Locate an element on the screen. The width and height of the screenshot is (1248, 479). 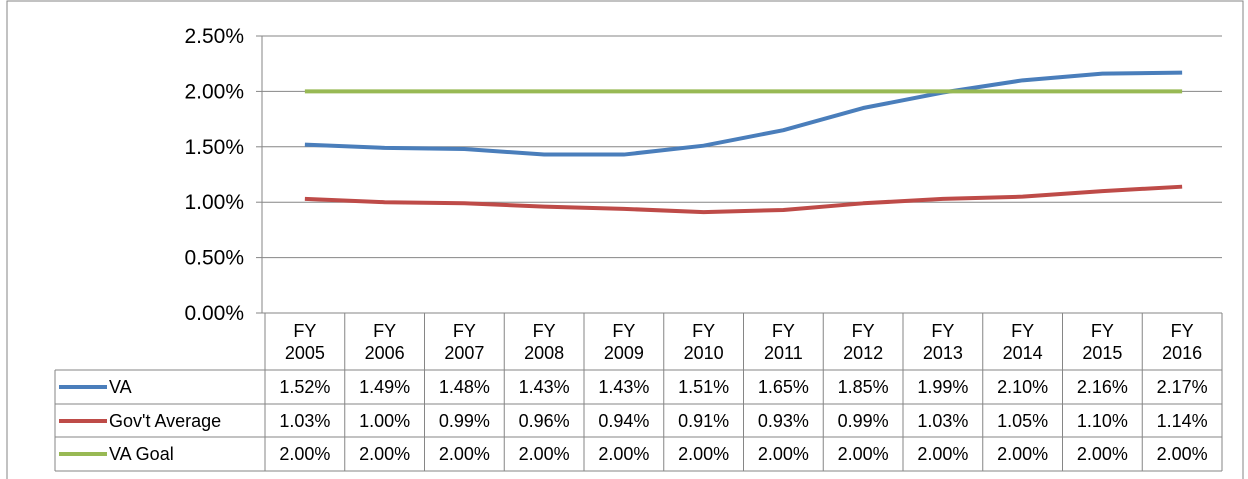
cell-text: FY 2015 is located at coordinates (1102, 341).